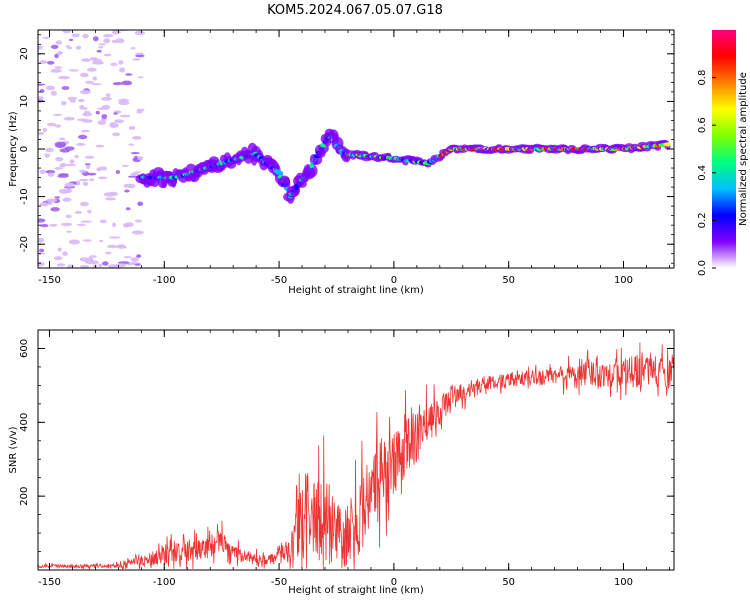 The image size is (750, 600). I want to click on colorbar-tick-label: 0.8, so click(702, 78).